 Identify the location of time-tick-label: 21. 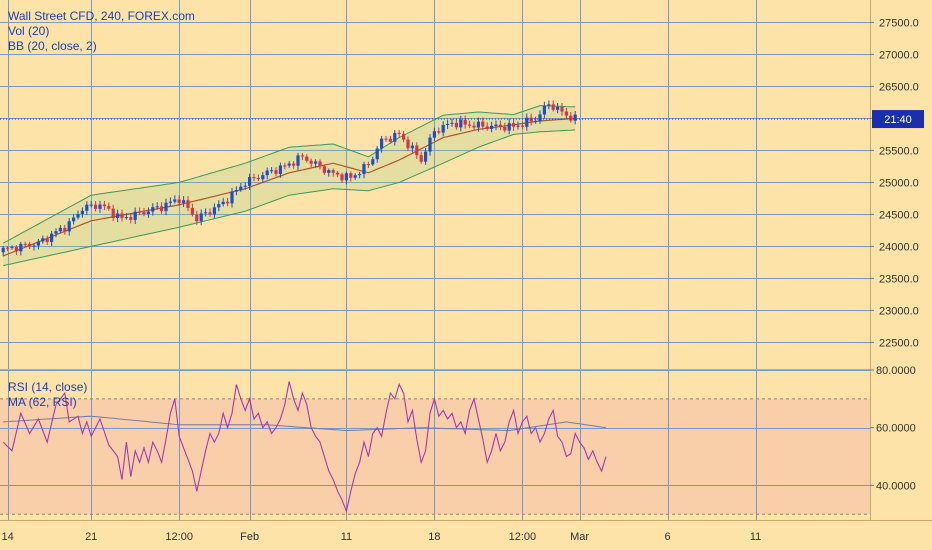
(91, 537).